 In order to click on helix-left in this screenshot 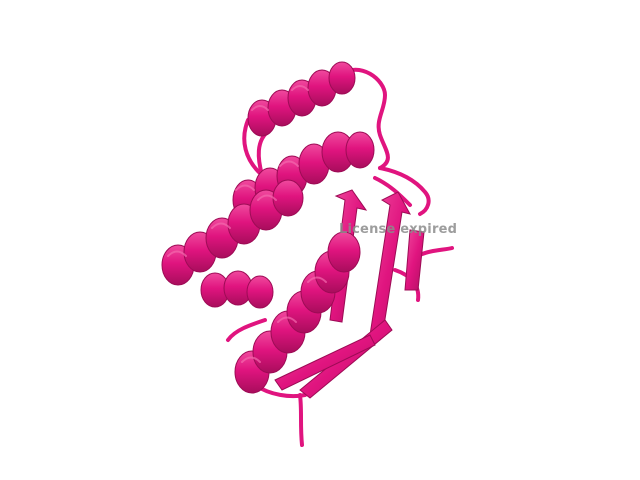, I will do `click(232, 232)`.